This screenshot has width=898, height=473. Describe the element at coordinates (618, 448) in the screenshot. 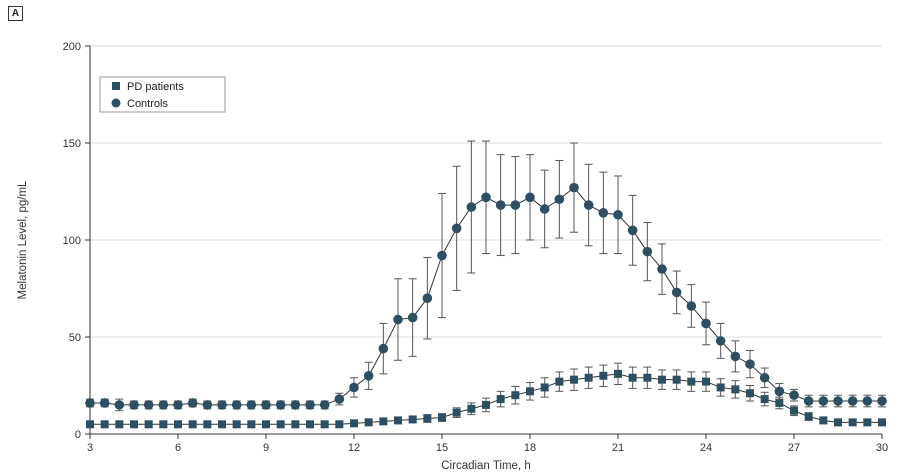

I see `x-tick-label-21: 21` at that location.